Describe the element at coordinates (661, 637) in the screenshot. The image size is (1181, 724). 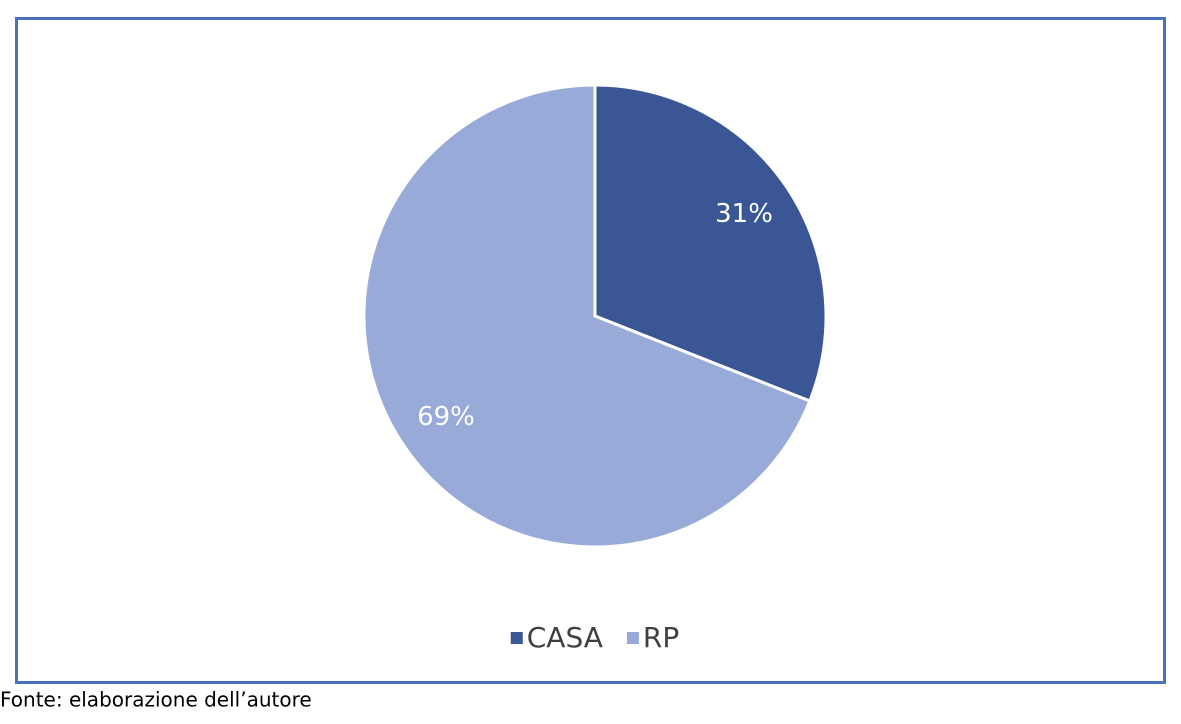
I see `legend-label: RP` at that location.